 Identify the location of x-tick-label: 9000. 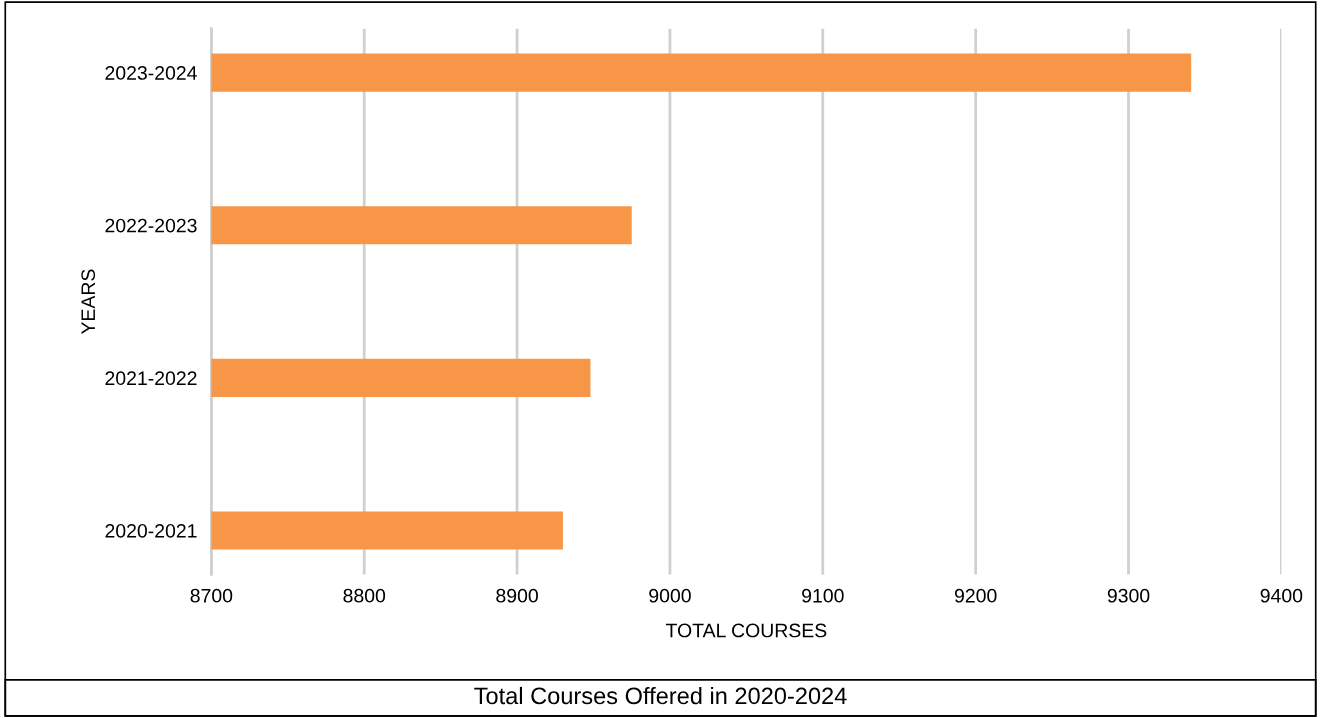
(670, 595).